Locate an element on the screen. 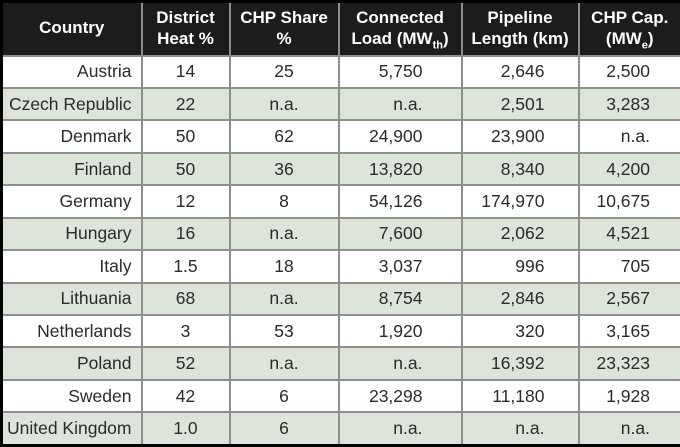 This screenshot has height=447, width=680. cell-country: Germany is located at coordinates (71, 201).